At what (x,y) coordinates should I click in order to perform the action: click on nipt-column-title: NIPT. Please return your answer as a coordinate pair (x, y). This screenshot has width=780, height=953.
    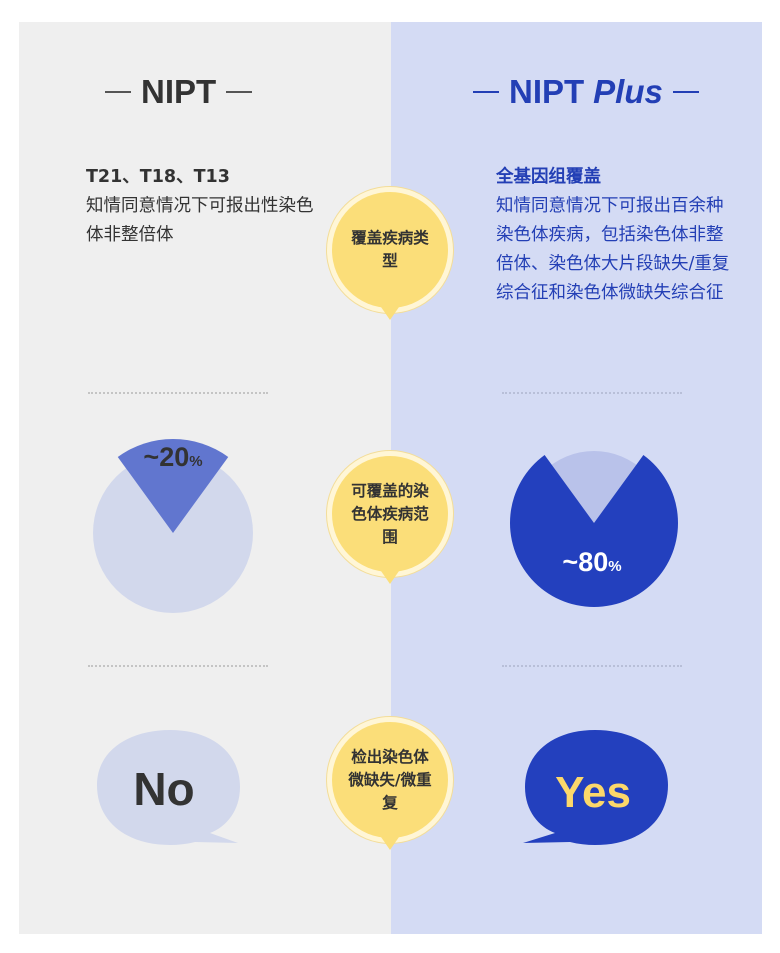
    Looking at the image, I should click on (179, 92).